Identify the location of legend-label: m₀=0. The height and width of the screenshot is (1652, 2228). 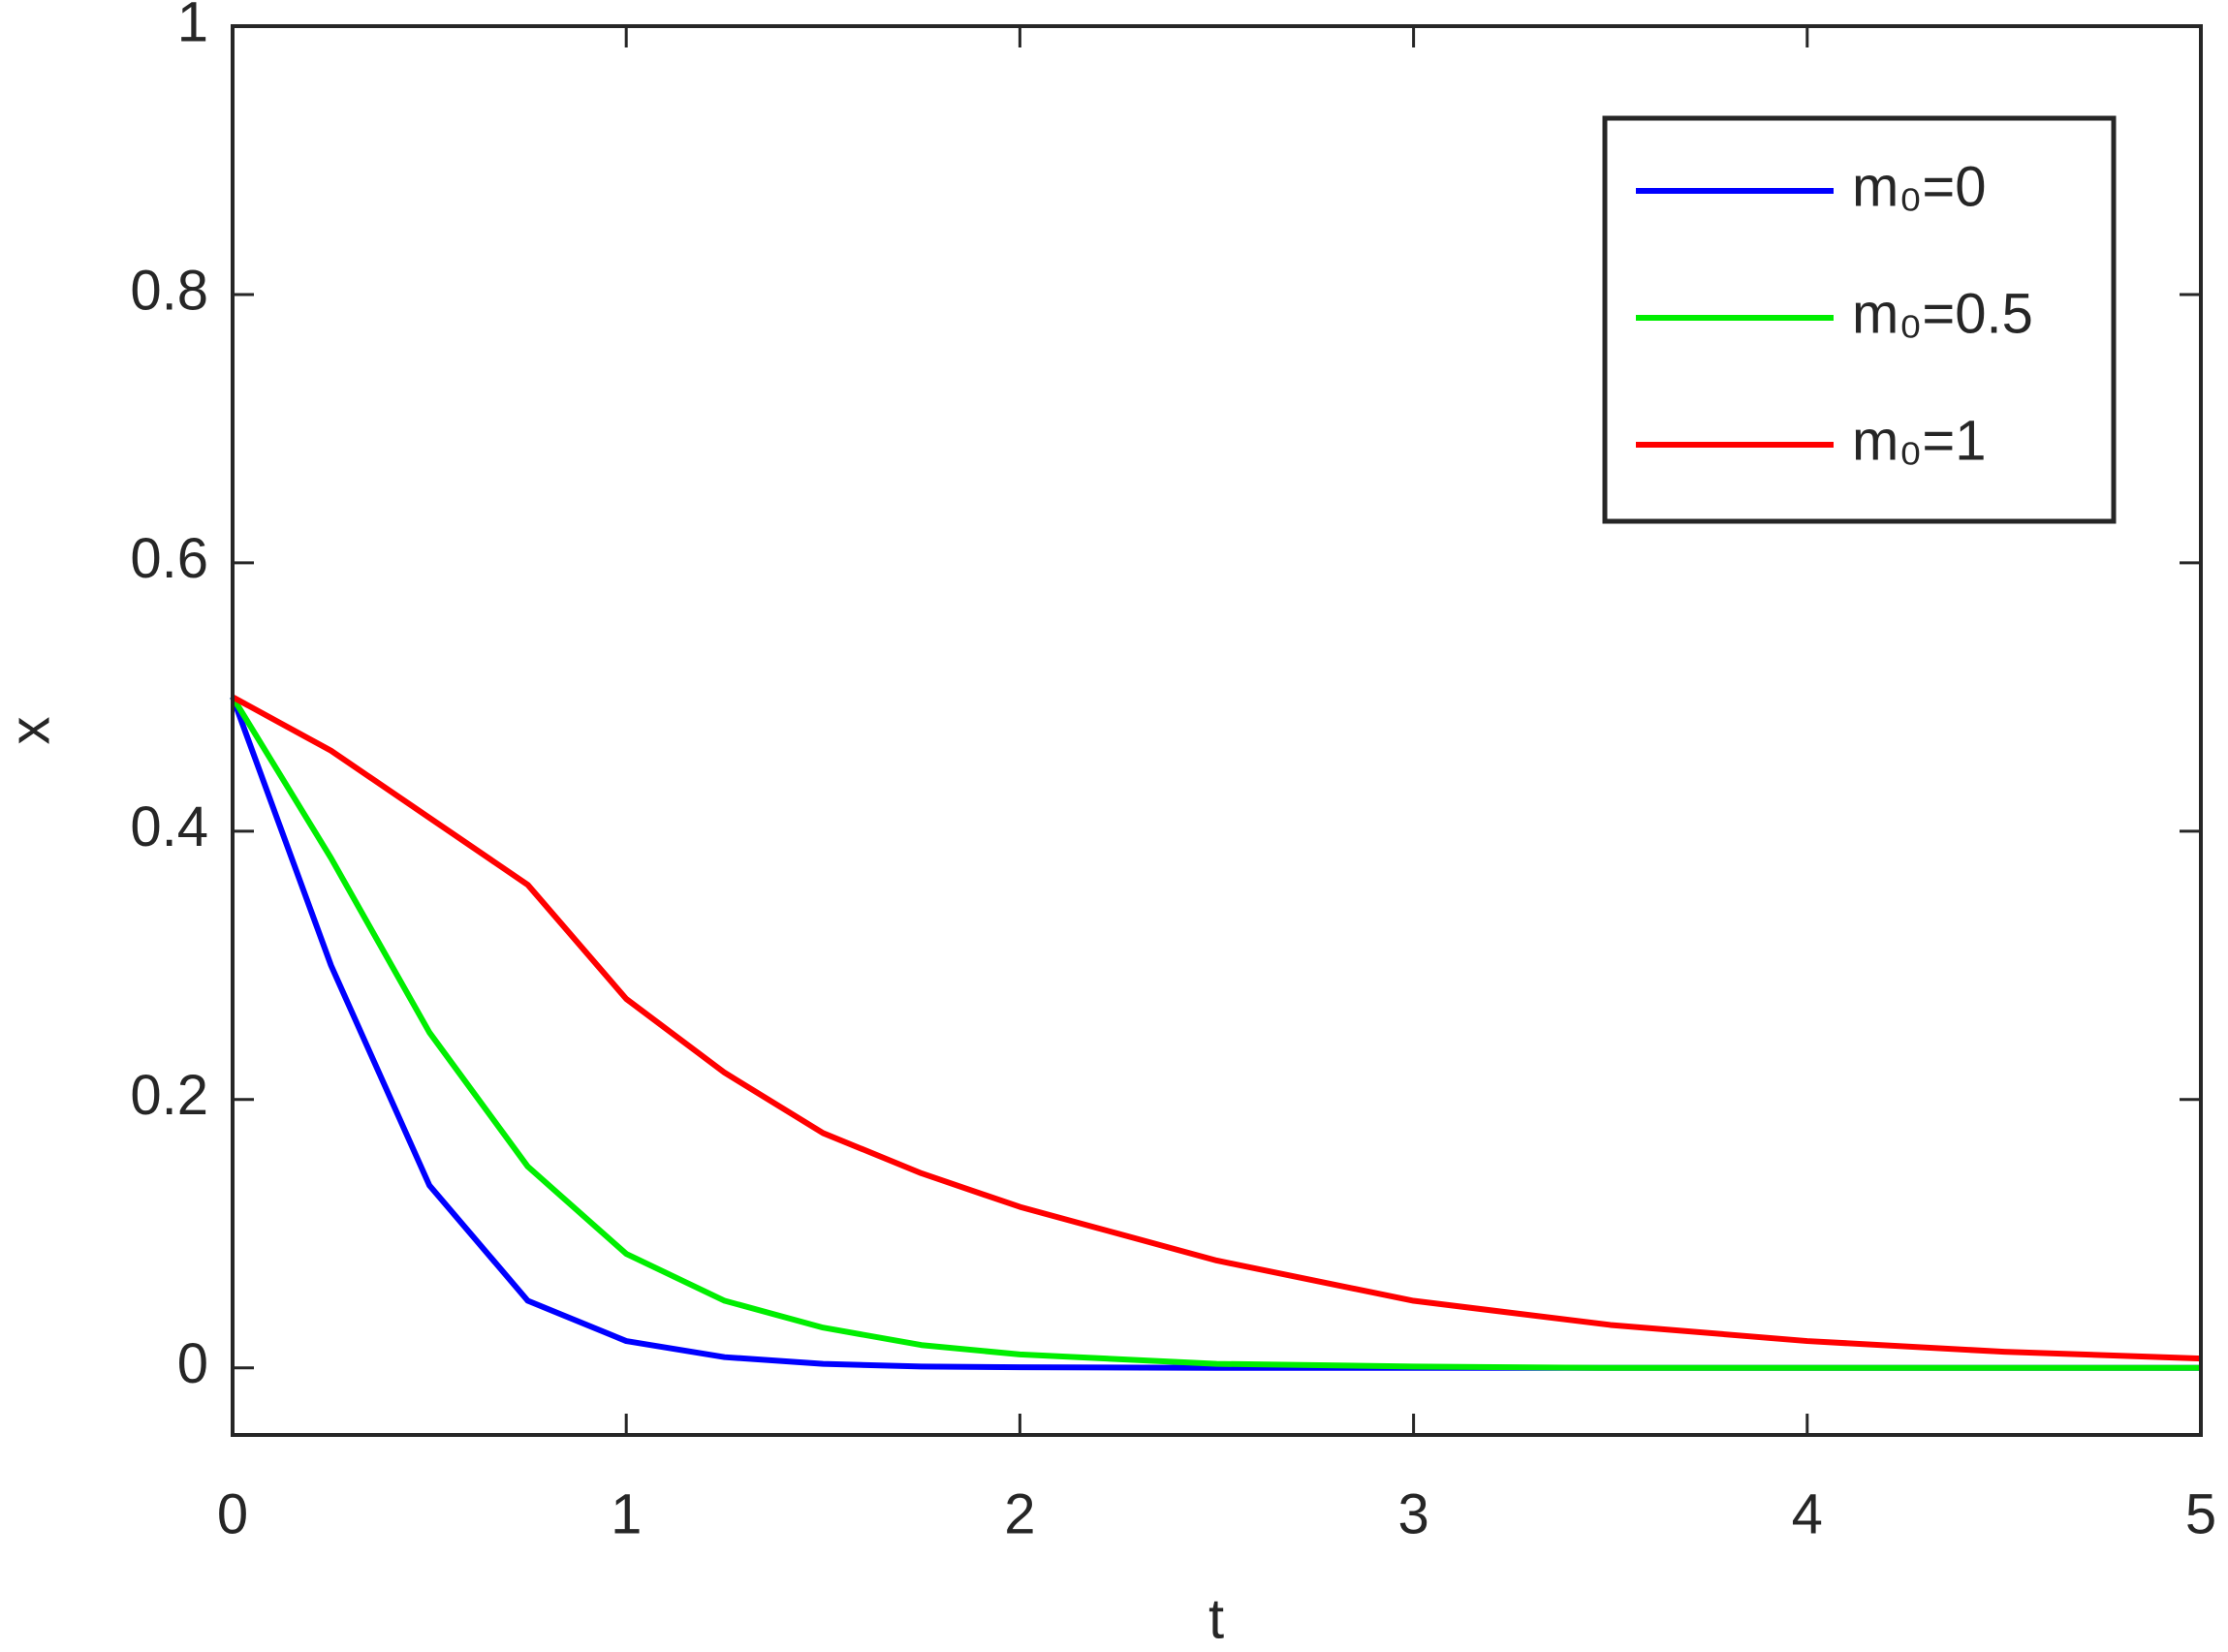
(1919, 186).